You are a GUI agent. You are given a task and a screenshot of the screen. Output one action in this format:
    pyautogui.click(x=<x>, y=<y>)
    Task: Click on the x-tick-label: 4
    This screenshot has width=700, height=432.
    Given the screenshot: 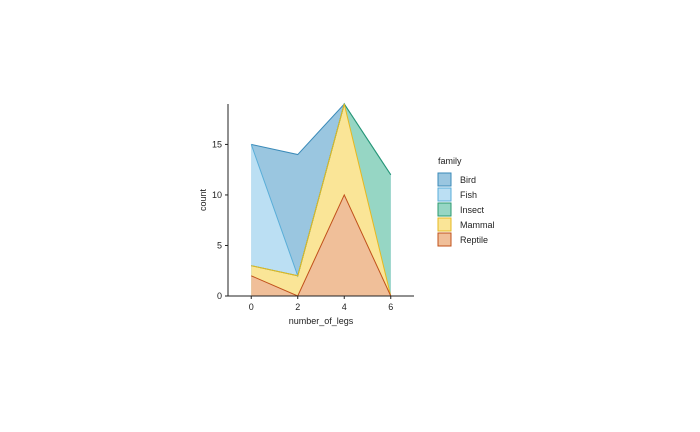 What is the action you would take?
    pyautogui.click(x=344, y=307)
    